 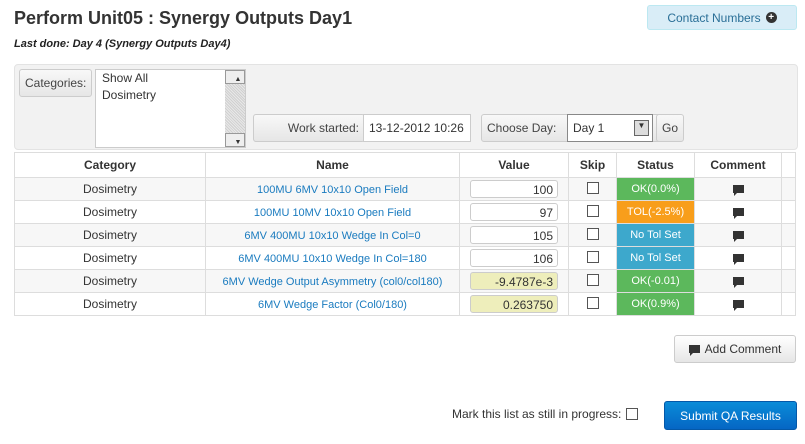 I want to click on choose-day-label: Choose Day:, so click(x=522, y=128).